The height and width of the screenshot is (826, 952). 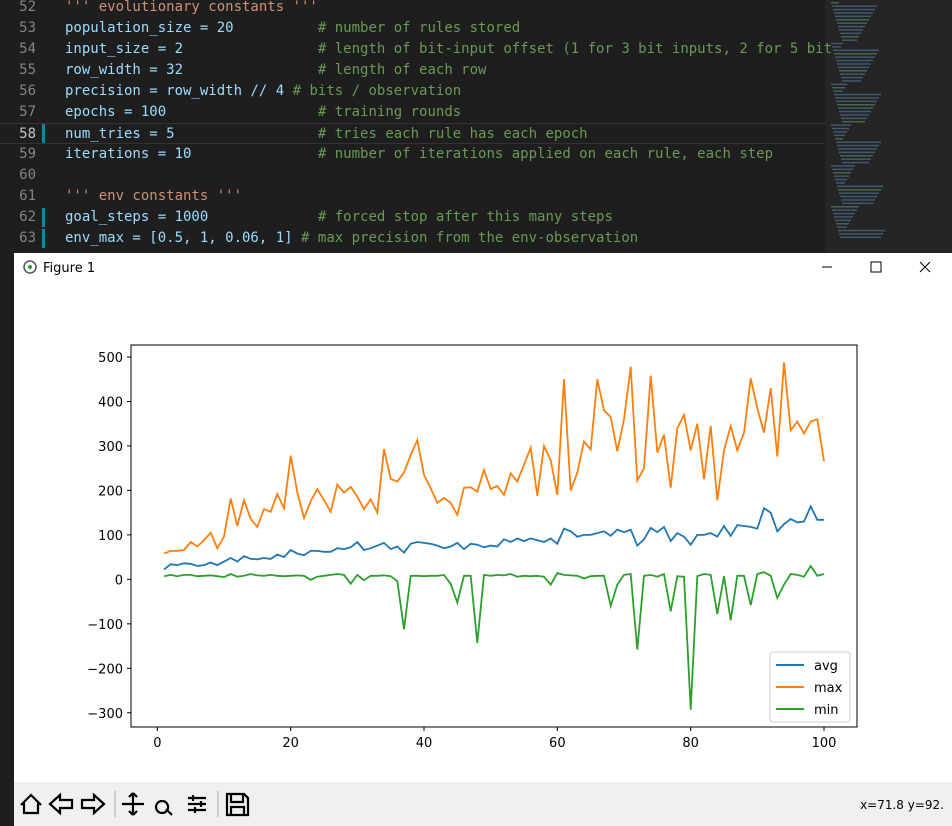 What do you see at coordinates (157, 743) in the screenshot?
I see `x-tick-label: 0` at bounding box center [157, 743].